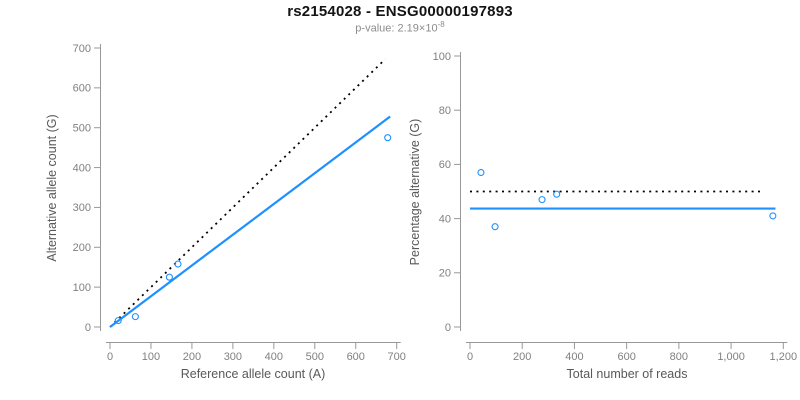 This screenshot has height=400, width=800. I want to click on y-axis-title: Percentage alternative (G), so click(415, 192).